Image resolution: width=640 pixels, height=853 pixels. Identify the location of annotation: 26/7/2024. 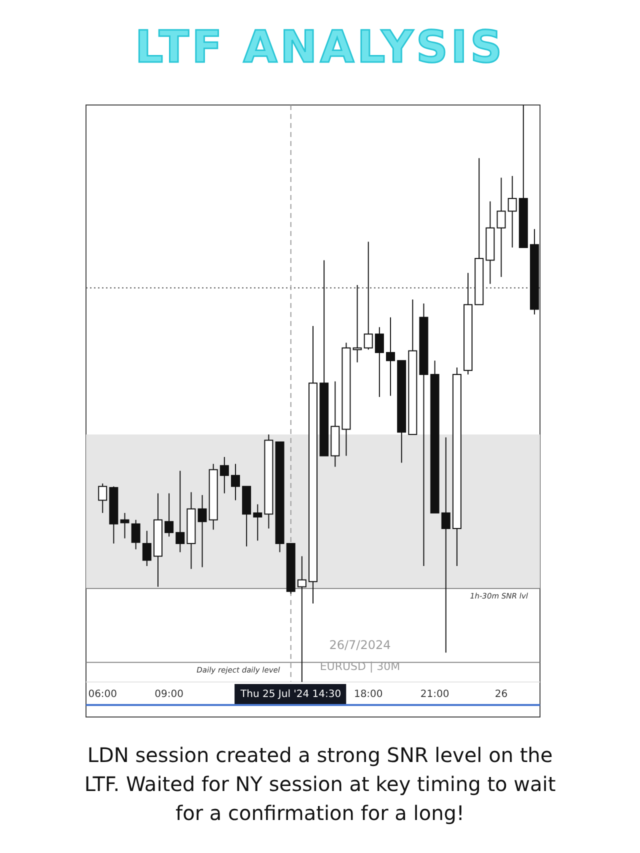
(360, 645).